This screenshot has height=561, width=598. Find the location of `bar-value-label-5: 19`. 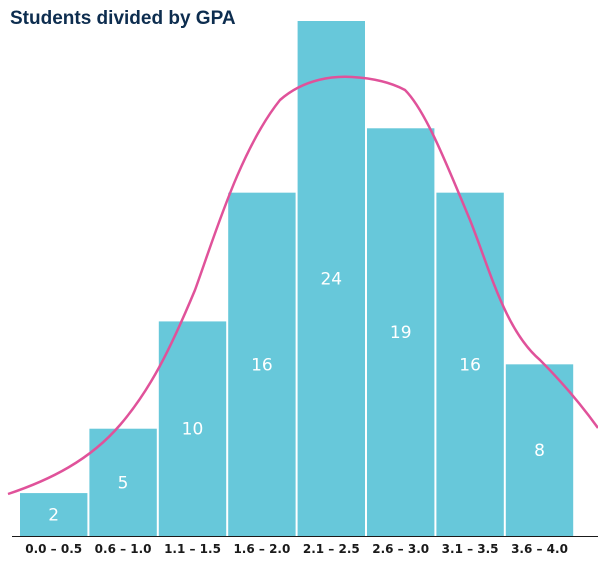

bar-value-label-5: 19 is located at coordinates (401, 333).